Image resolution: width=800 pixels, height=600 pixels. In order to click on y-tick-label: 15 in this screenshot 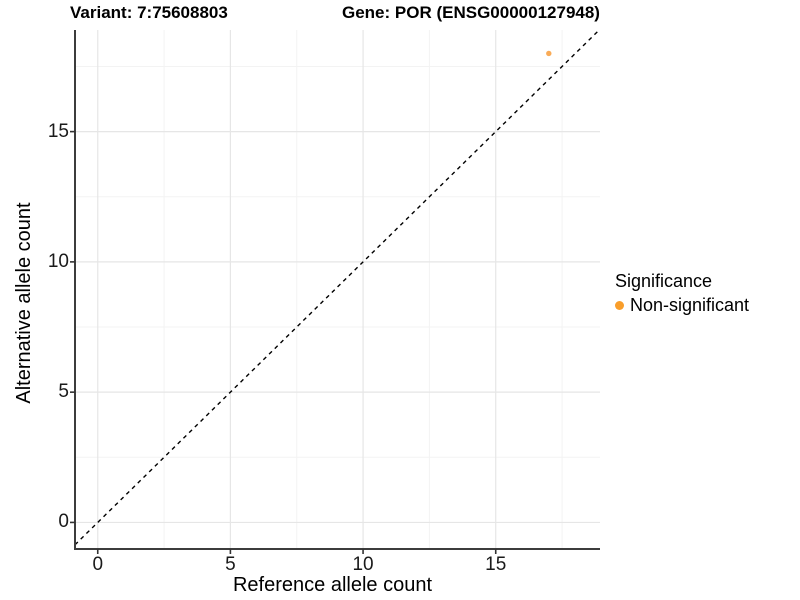, I will do `click(58, 131)`.